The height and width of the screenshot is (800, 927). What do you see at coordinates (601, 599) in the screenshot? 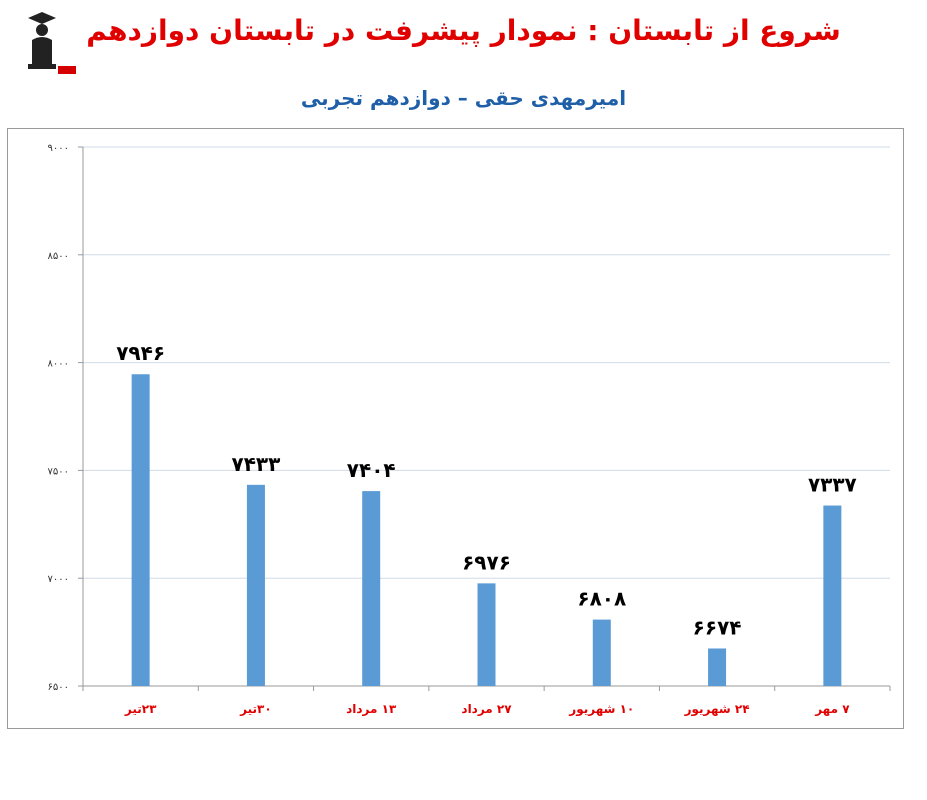
I see `data-label: ۶۸۰۸` at bounding box center [601, 599].